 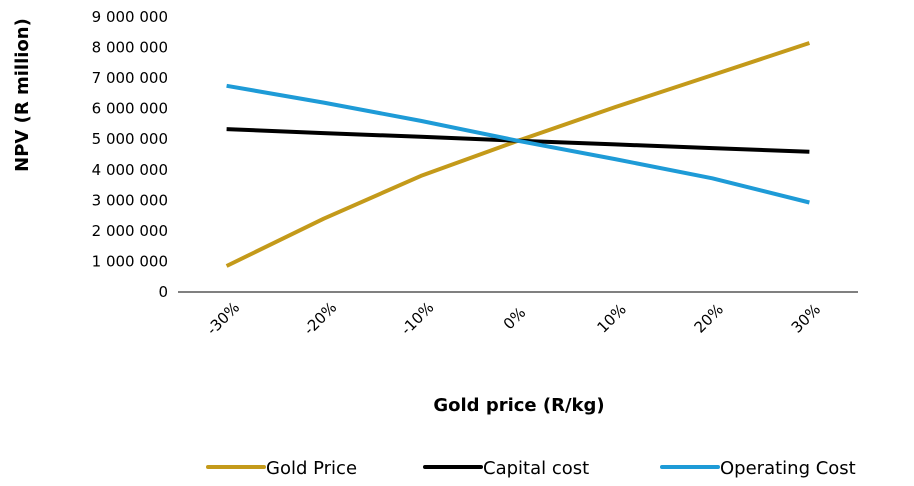 I want to click on legend-label: Capital cost, so click(x=536, y=468).